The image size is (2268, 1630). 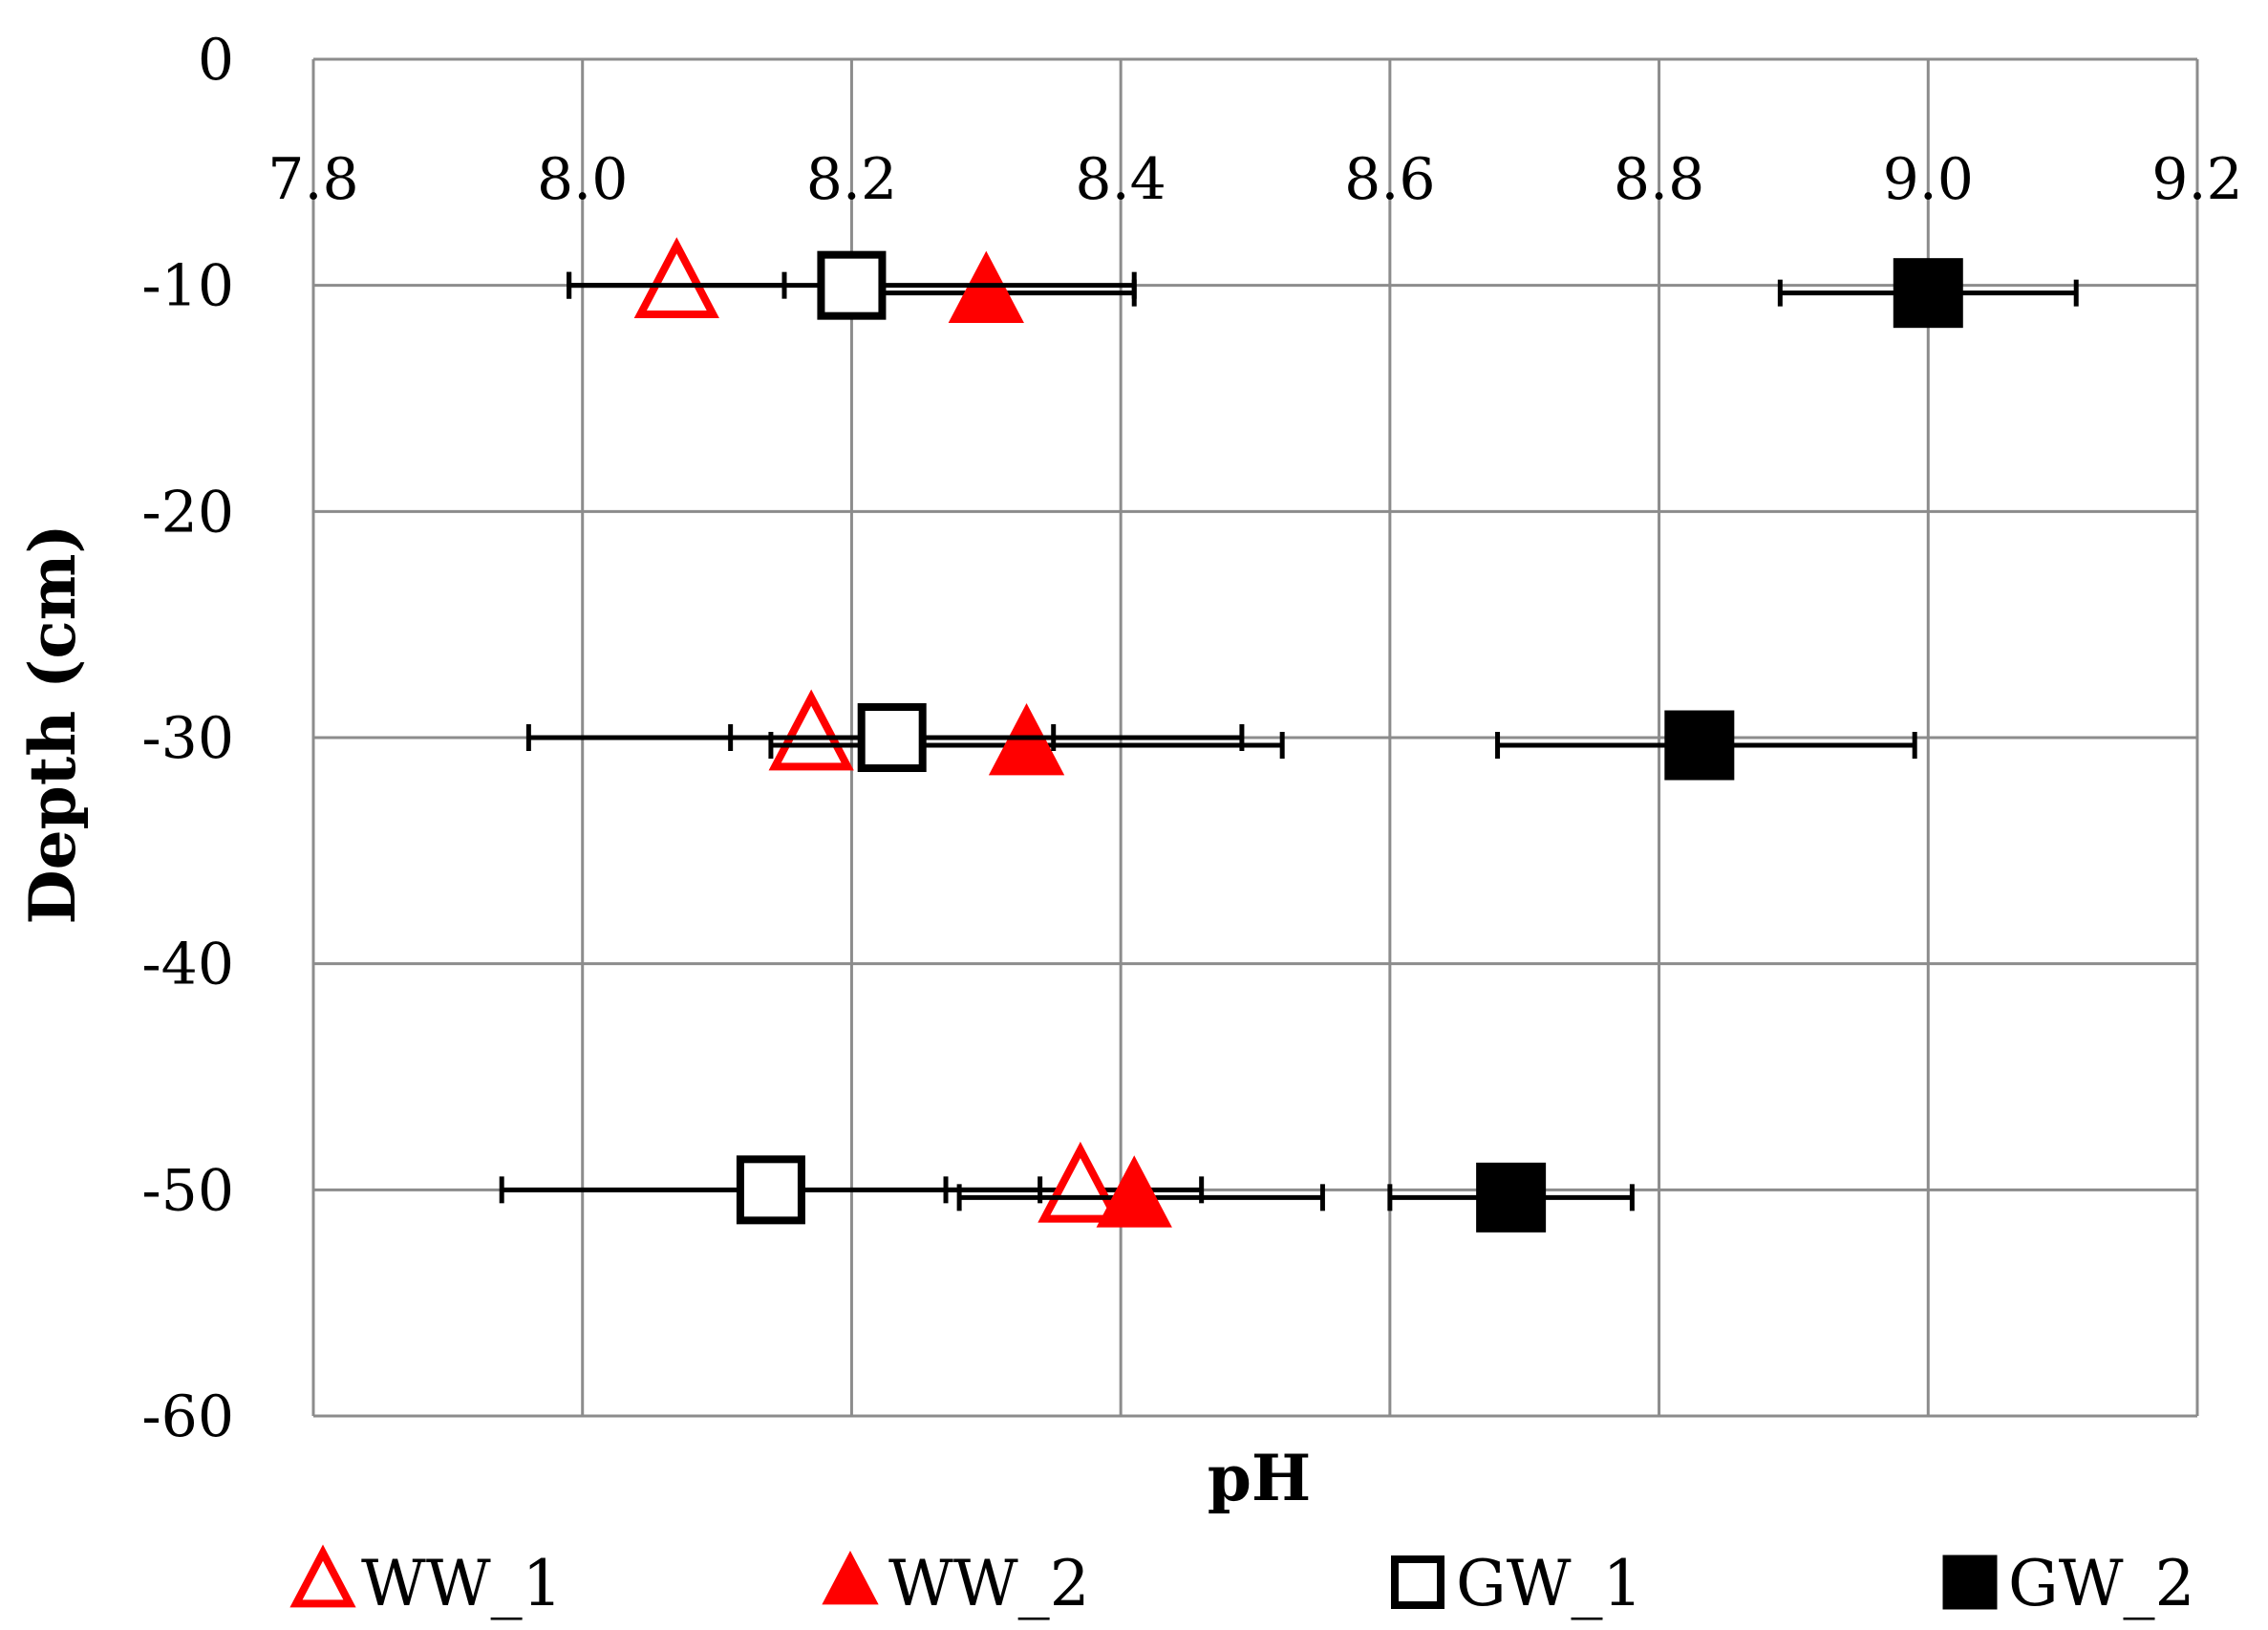 I want to click on y-tick-label: -30, so click(x=187, y=738).